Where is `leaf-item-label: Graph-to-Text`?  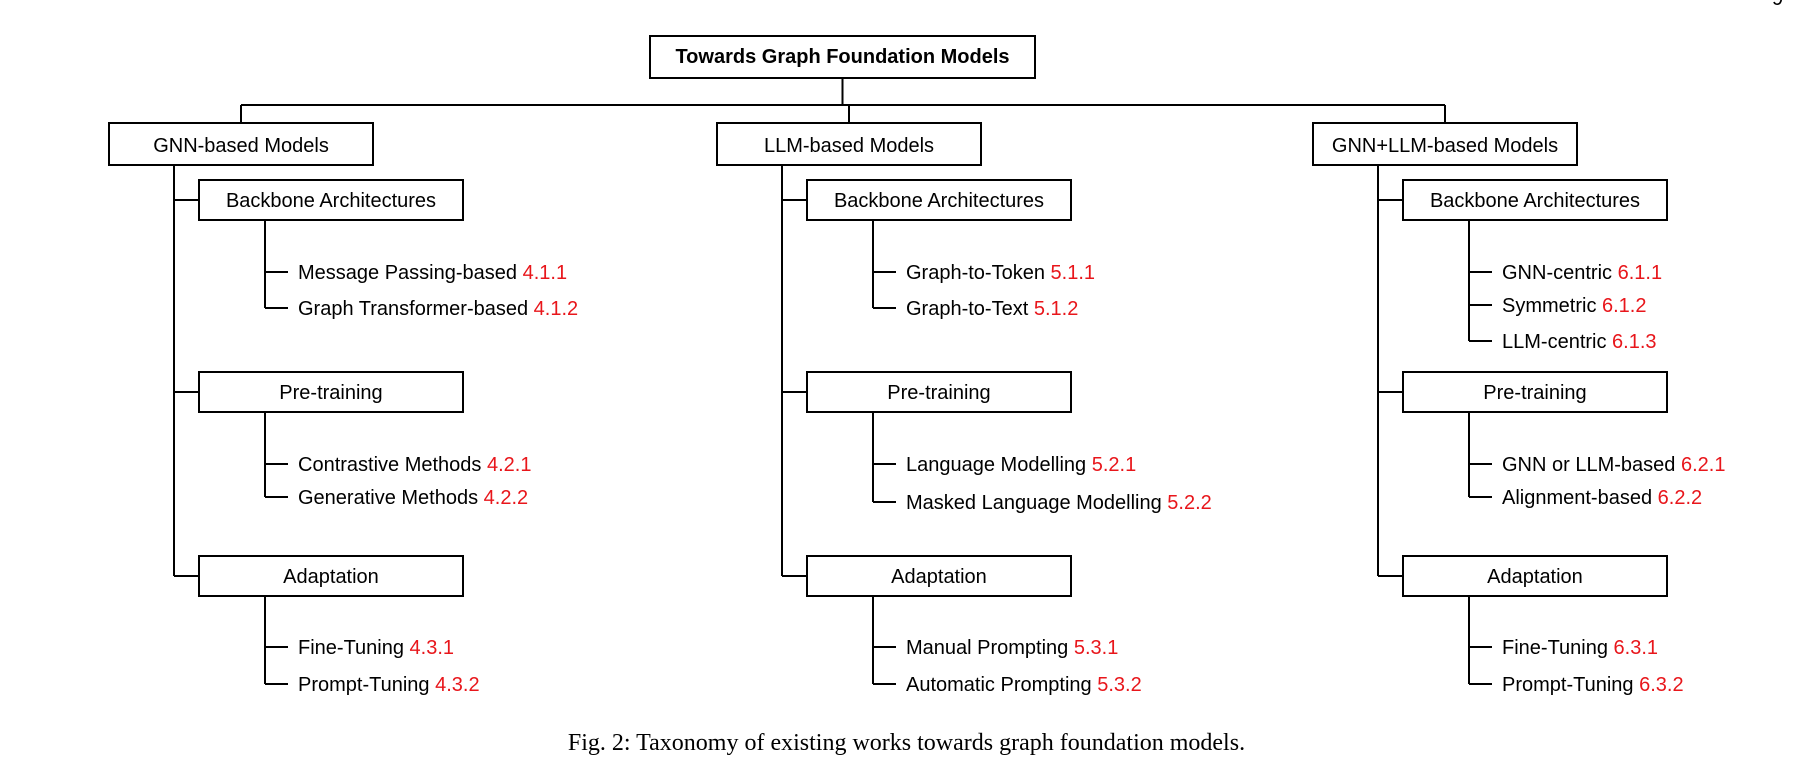
leaf-item-label: Graph-to-Text is located at coordinates (970, 309).